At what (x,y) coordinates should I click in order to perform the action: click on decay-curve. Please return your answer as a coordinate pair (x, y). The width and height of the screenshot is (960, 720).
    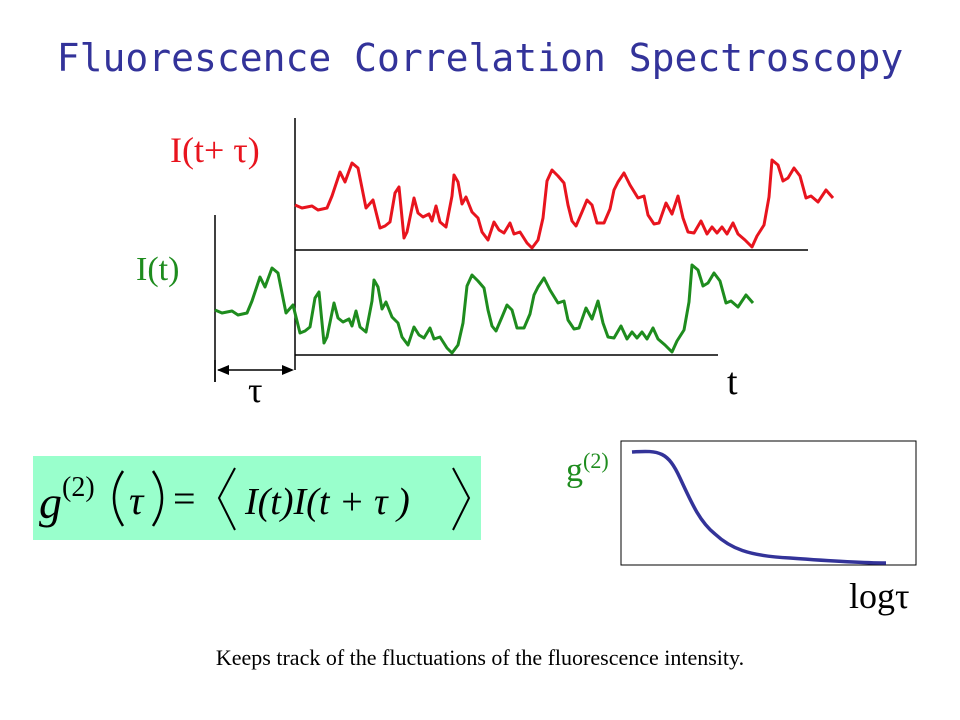
    Looking at the image, I should click on (759, 507).